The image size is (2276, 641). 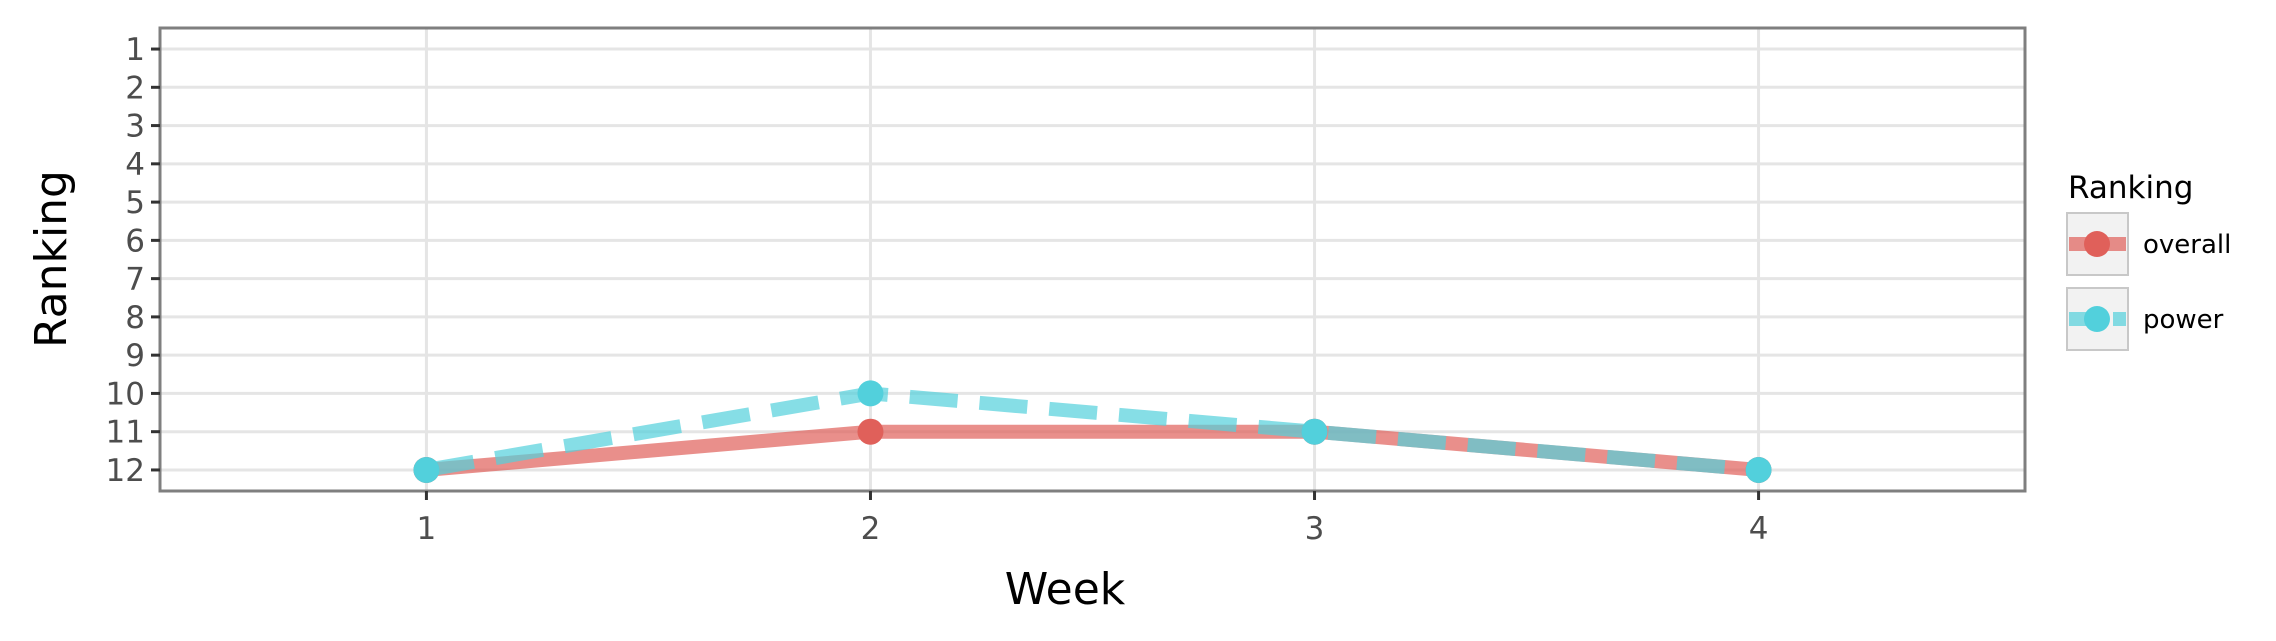 What do you see at coordinates (135, 241) in the screenshot?
I see `y-tick-label: 6` at bounding box center [135, 241].